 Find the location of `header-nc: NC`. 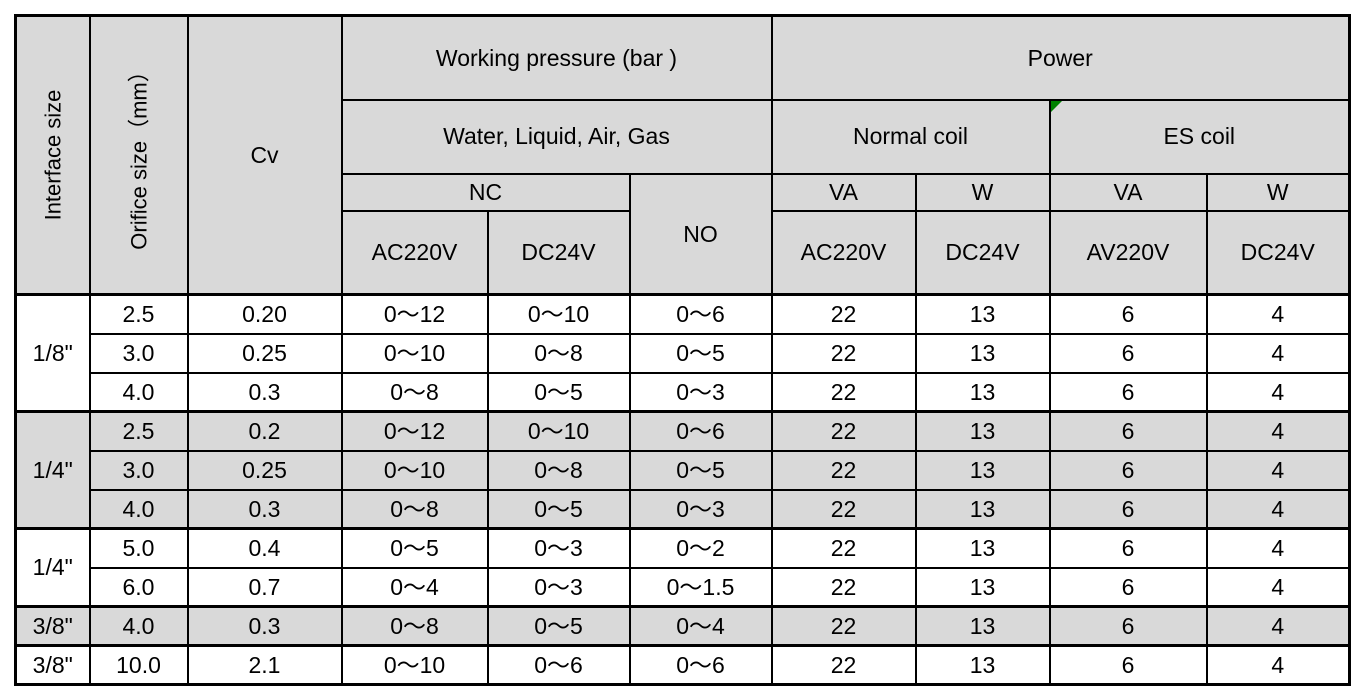

header-nc: NC is located at coordinates (485, 192).